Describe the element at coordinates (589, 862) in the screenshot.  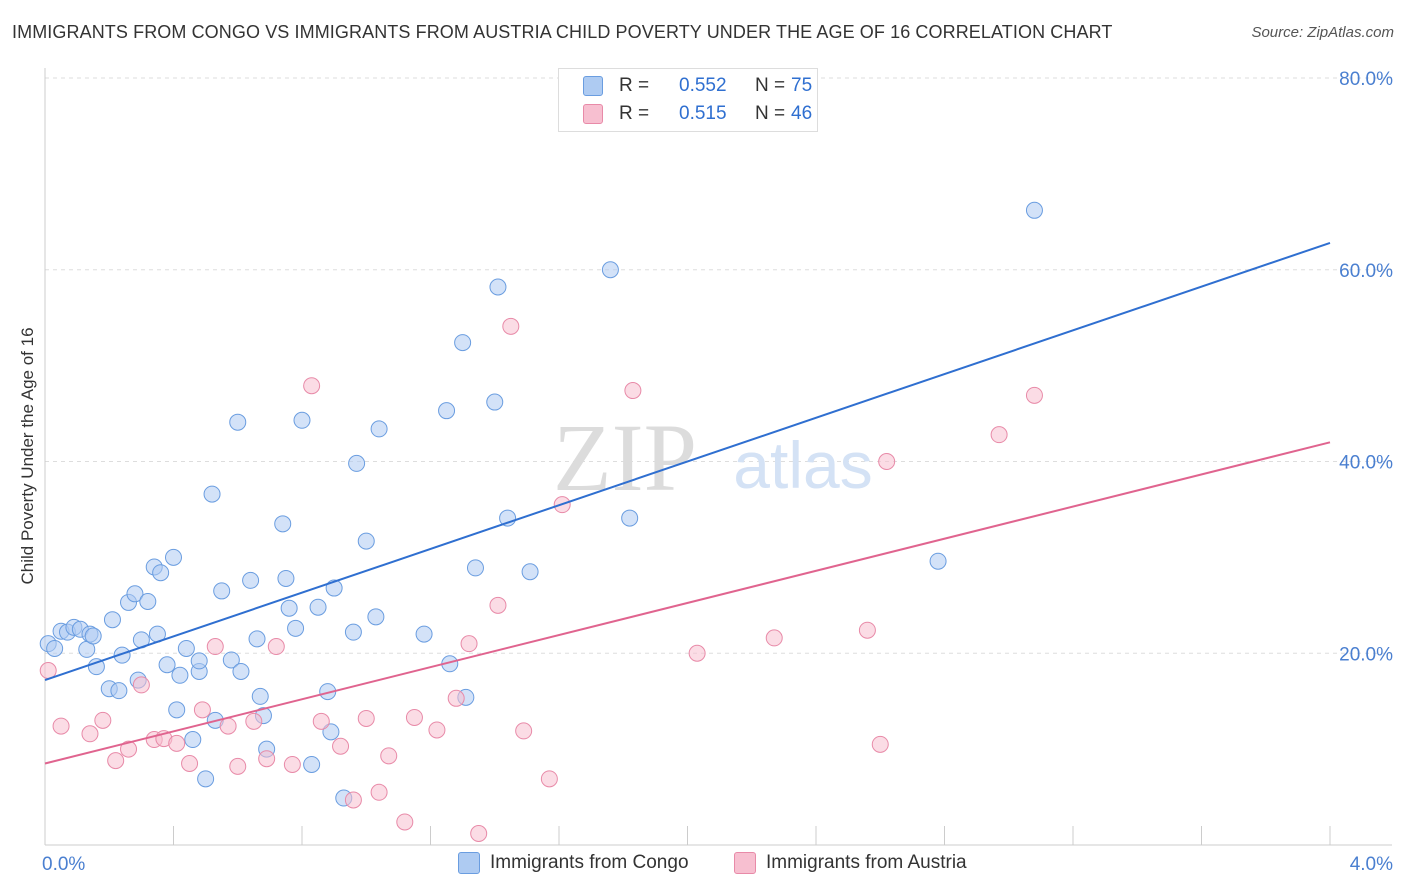
I see `legend-label-congo: Immigrants from Congo` at that location.